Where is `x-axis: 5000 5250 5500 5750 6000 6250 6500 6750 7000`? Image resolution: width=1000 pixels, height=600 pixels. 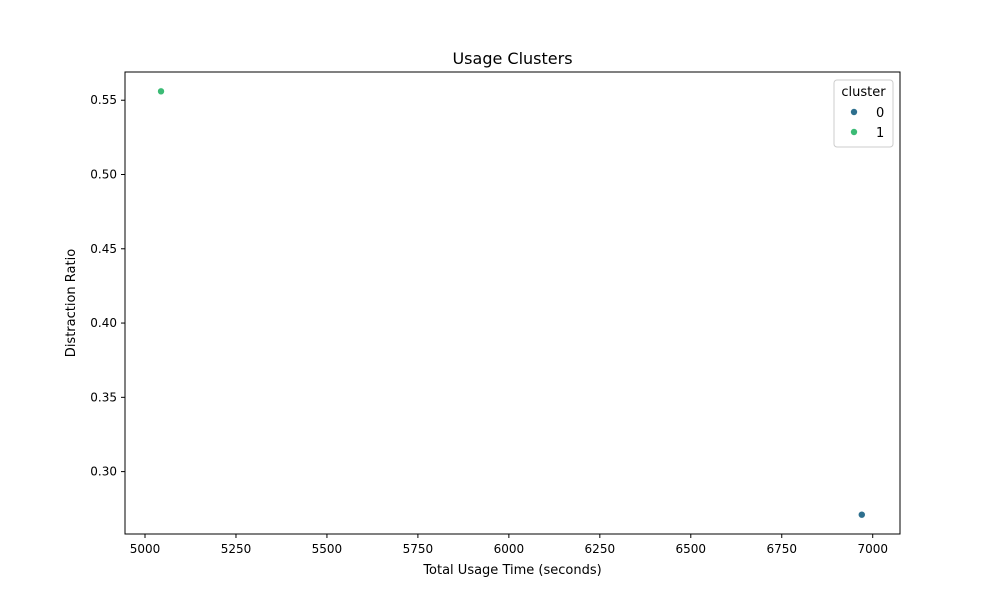
x-axis: 5000 5250 5500 5750 6000 6250 6500 6750 7000 is located at coordinates (509, 545).